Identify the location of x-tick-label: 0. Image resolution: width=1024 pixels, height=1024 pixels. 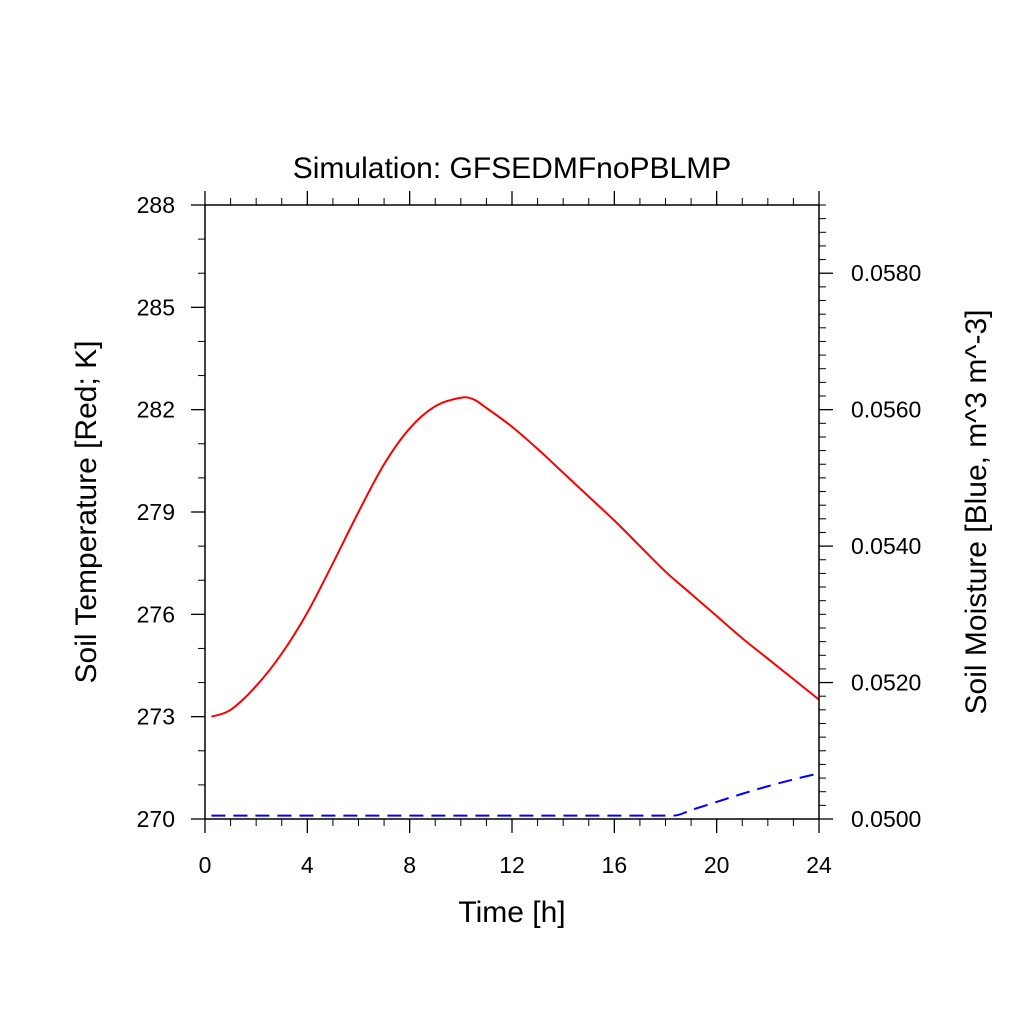
(205, 865).